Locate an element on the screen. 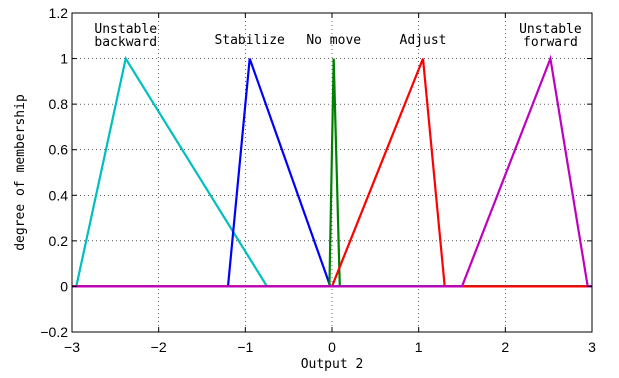  y-tick-label: −0.2 is located at coordinates (54, 332).